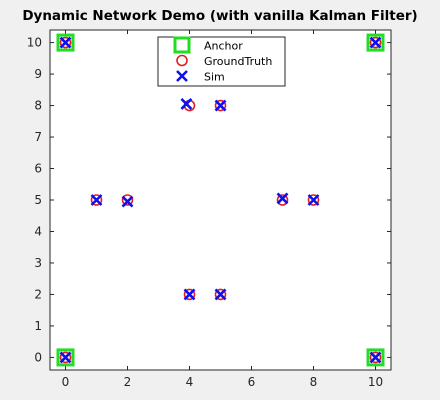 This screenshot has width=440, height=400. I want to click on x-tick-label: 2, so click(128, 382).